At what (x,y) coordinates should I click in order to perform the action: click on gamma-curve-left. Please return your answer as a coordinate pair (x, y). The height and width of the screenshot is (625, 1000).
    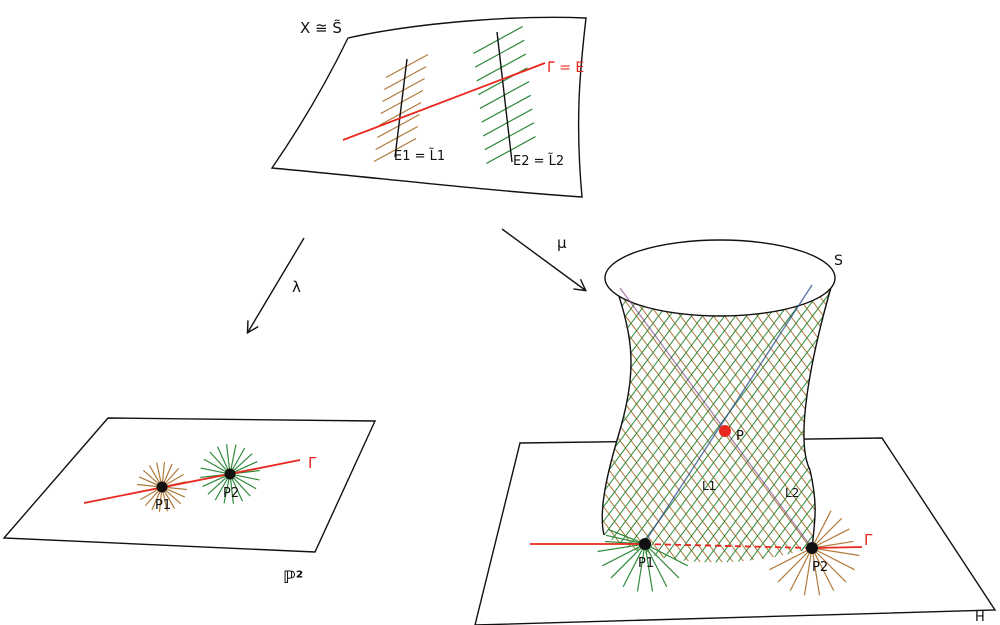
    Looking at the image, I should click on (192, 481).